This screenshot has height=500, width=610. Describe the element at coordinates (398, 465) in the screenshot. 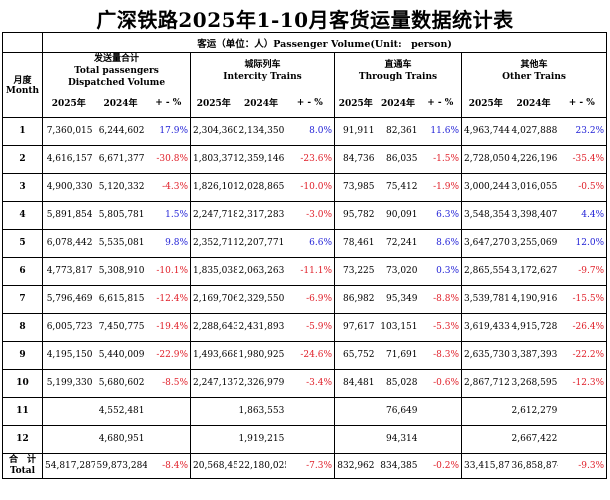

I see `total-through-2024-cell: 834,385` at that location.